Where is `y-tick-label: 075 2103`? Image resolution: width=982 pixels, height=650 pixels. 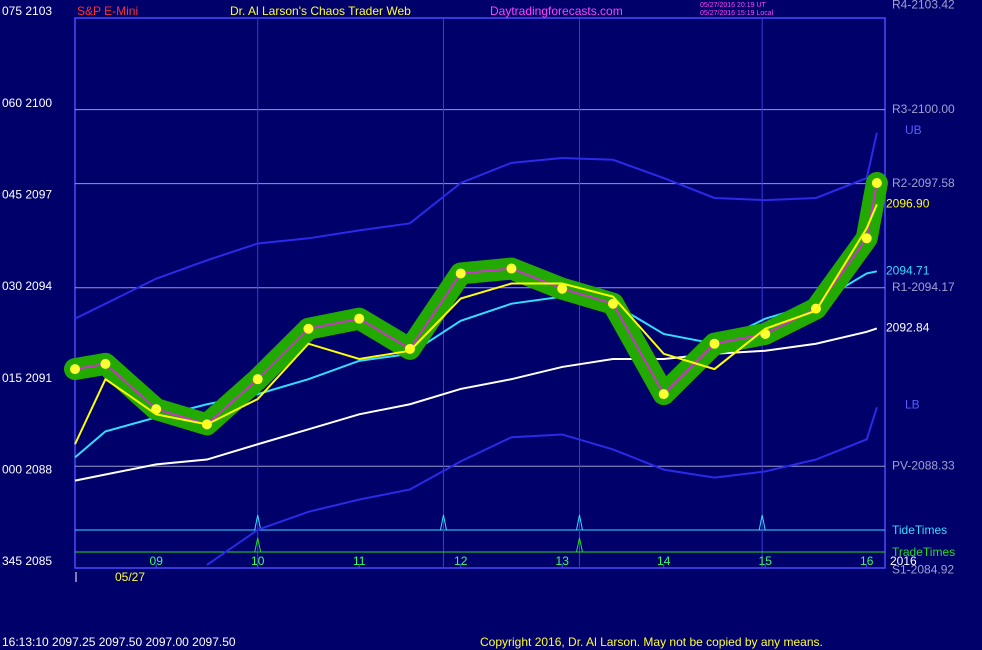
y-tick-label: 075 2103 is located at coordinates (27, 11).